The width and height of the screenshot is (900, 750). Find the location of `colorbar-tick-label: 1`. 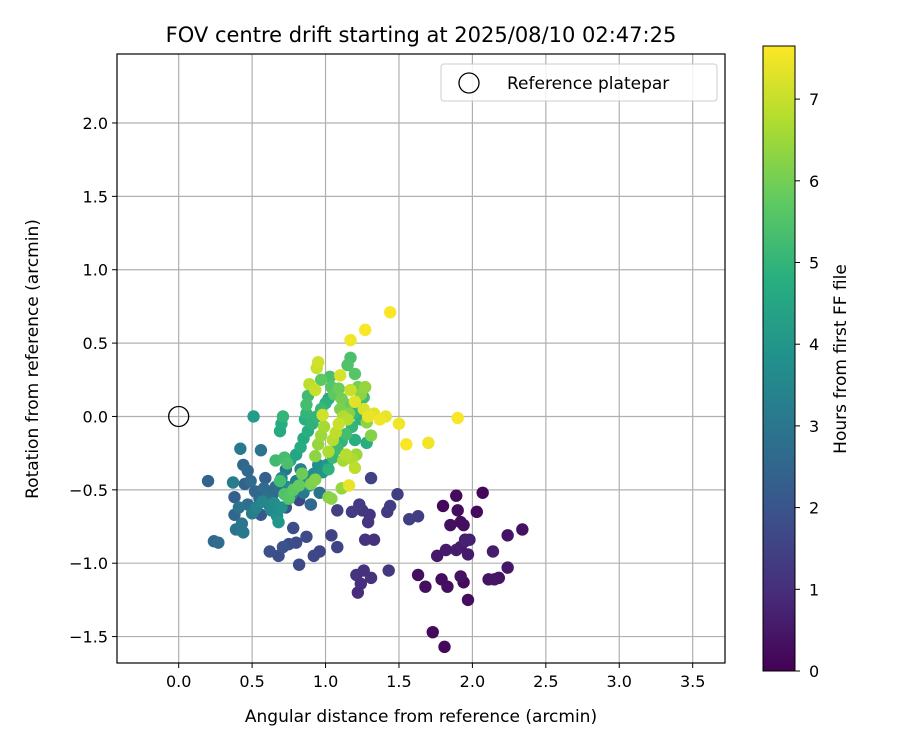

colorbar-tick-label: 1 is located at coordinates (814, 589).